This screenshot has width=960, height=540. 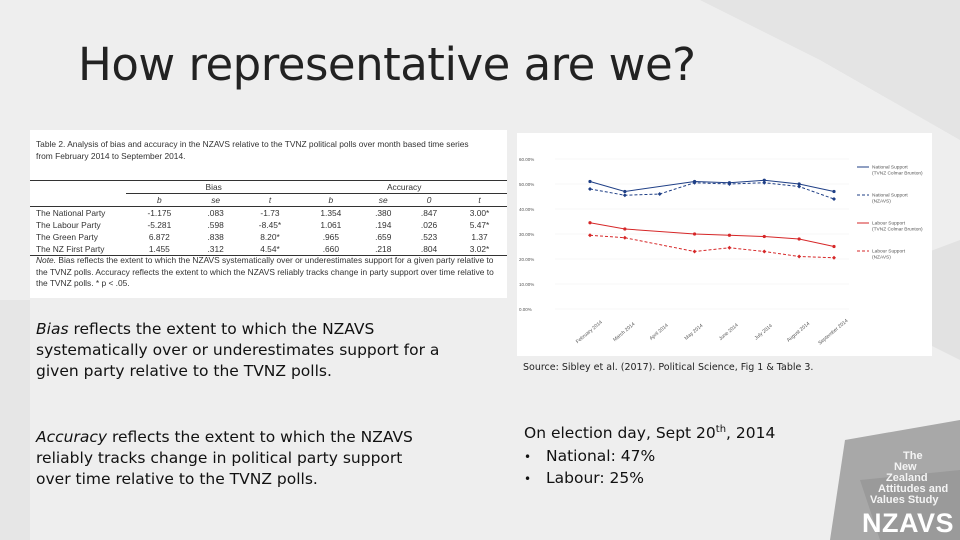 I want to click on table-group-header-row: Bias Accuracy, so click(x=268, y=187).